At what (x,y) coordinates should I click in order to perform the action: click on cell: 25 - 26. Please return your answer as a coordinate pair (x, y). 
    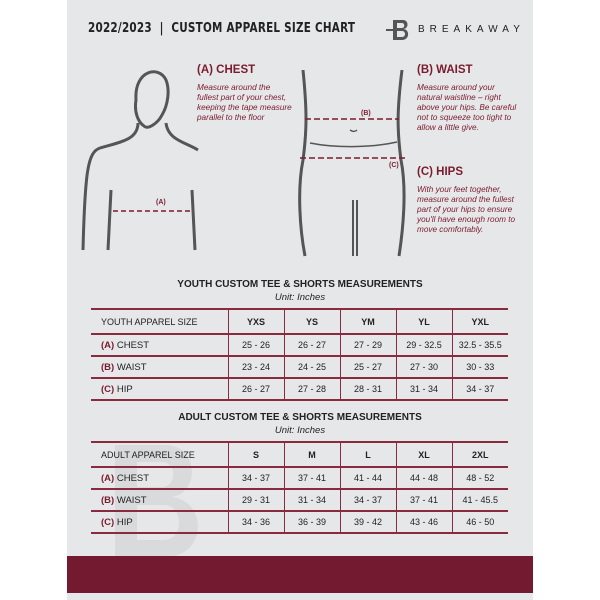
    Looking at the image, I should click on (256, 345).